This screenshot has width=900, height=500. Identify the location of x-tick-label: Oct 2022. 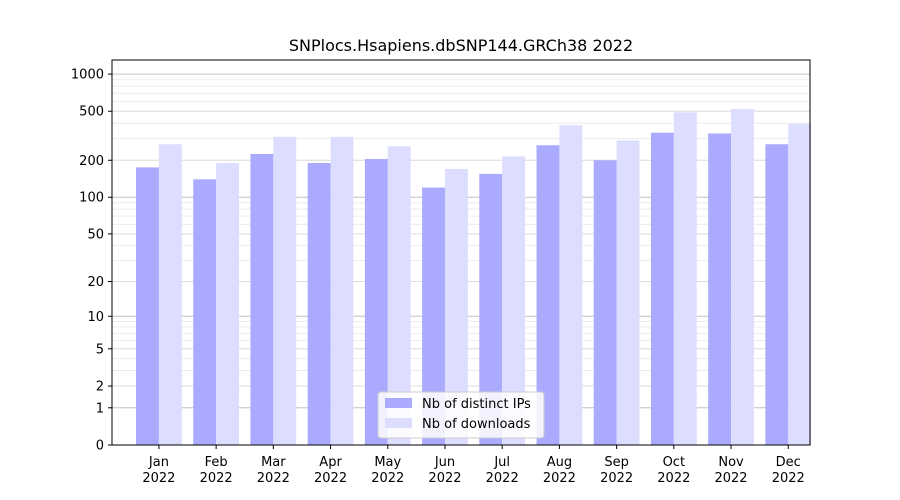
(673, 470).